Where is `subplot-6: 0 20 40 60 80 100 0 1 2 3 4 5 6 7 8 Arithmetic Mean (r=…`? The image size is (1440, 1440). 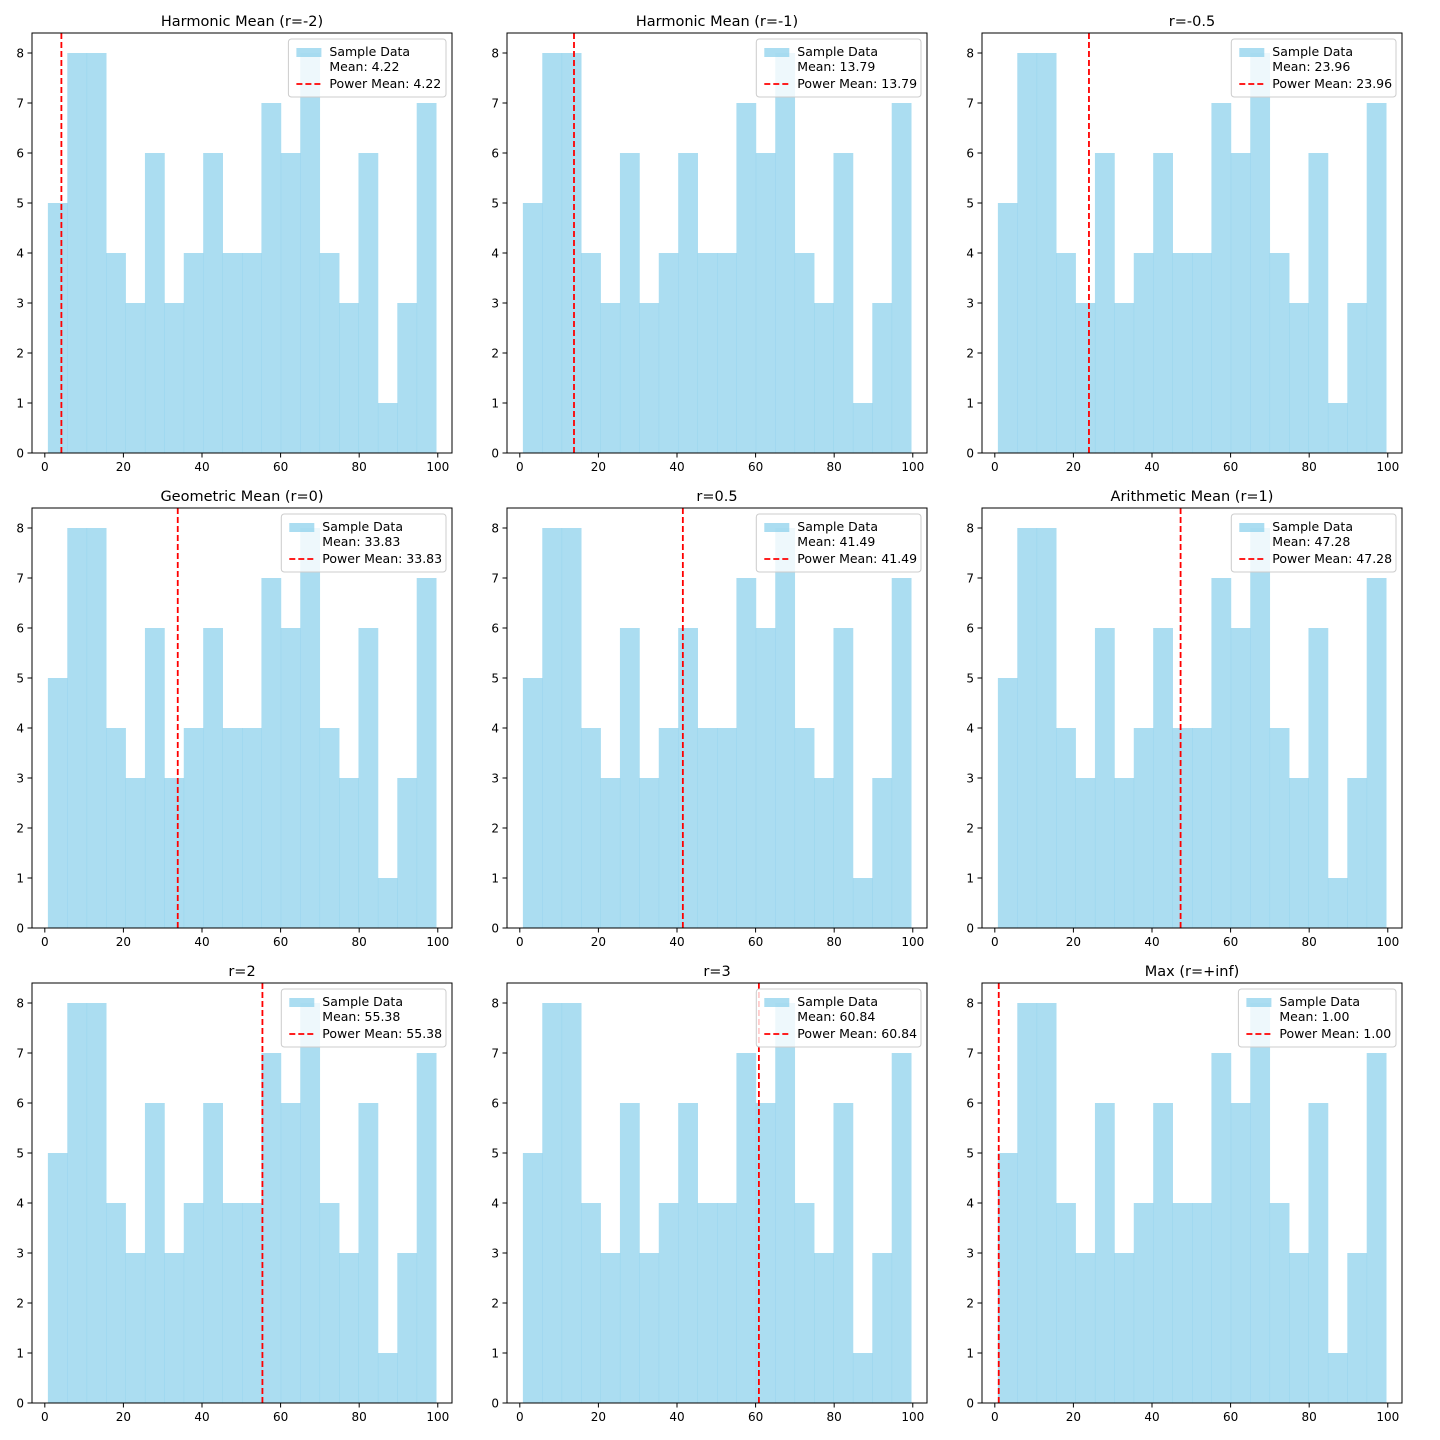
subplot-6: 0 20 40 60 80 100 0 1 2 3 4 5 6 7 8 Arithmetic Mean (r=… is located at coordinates (1184, 719).